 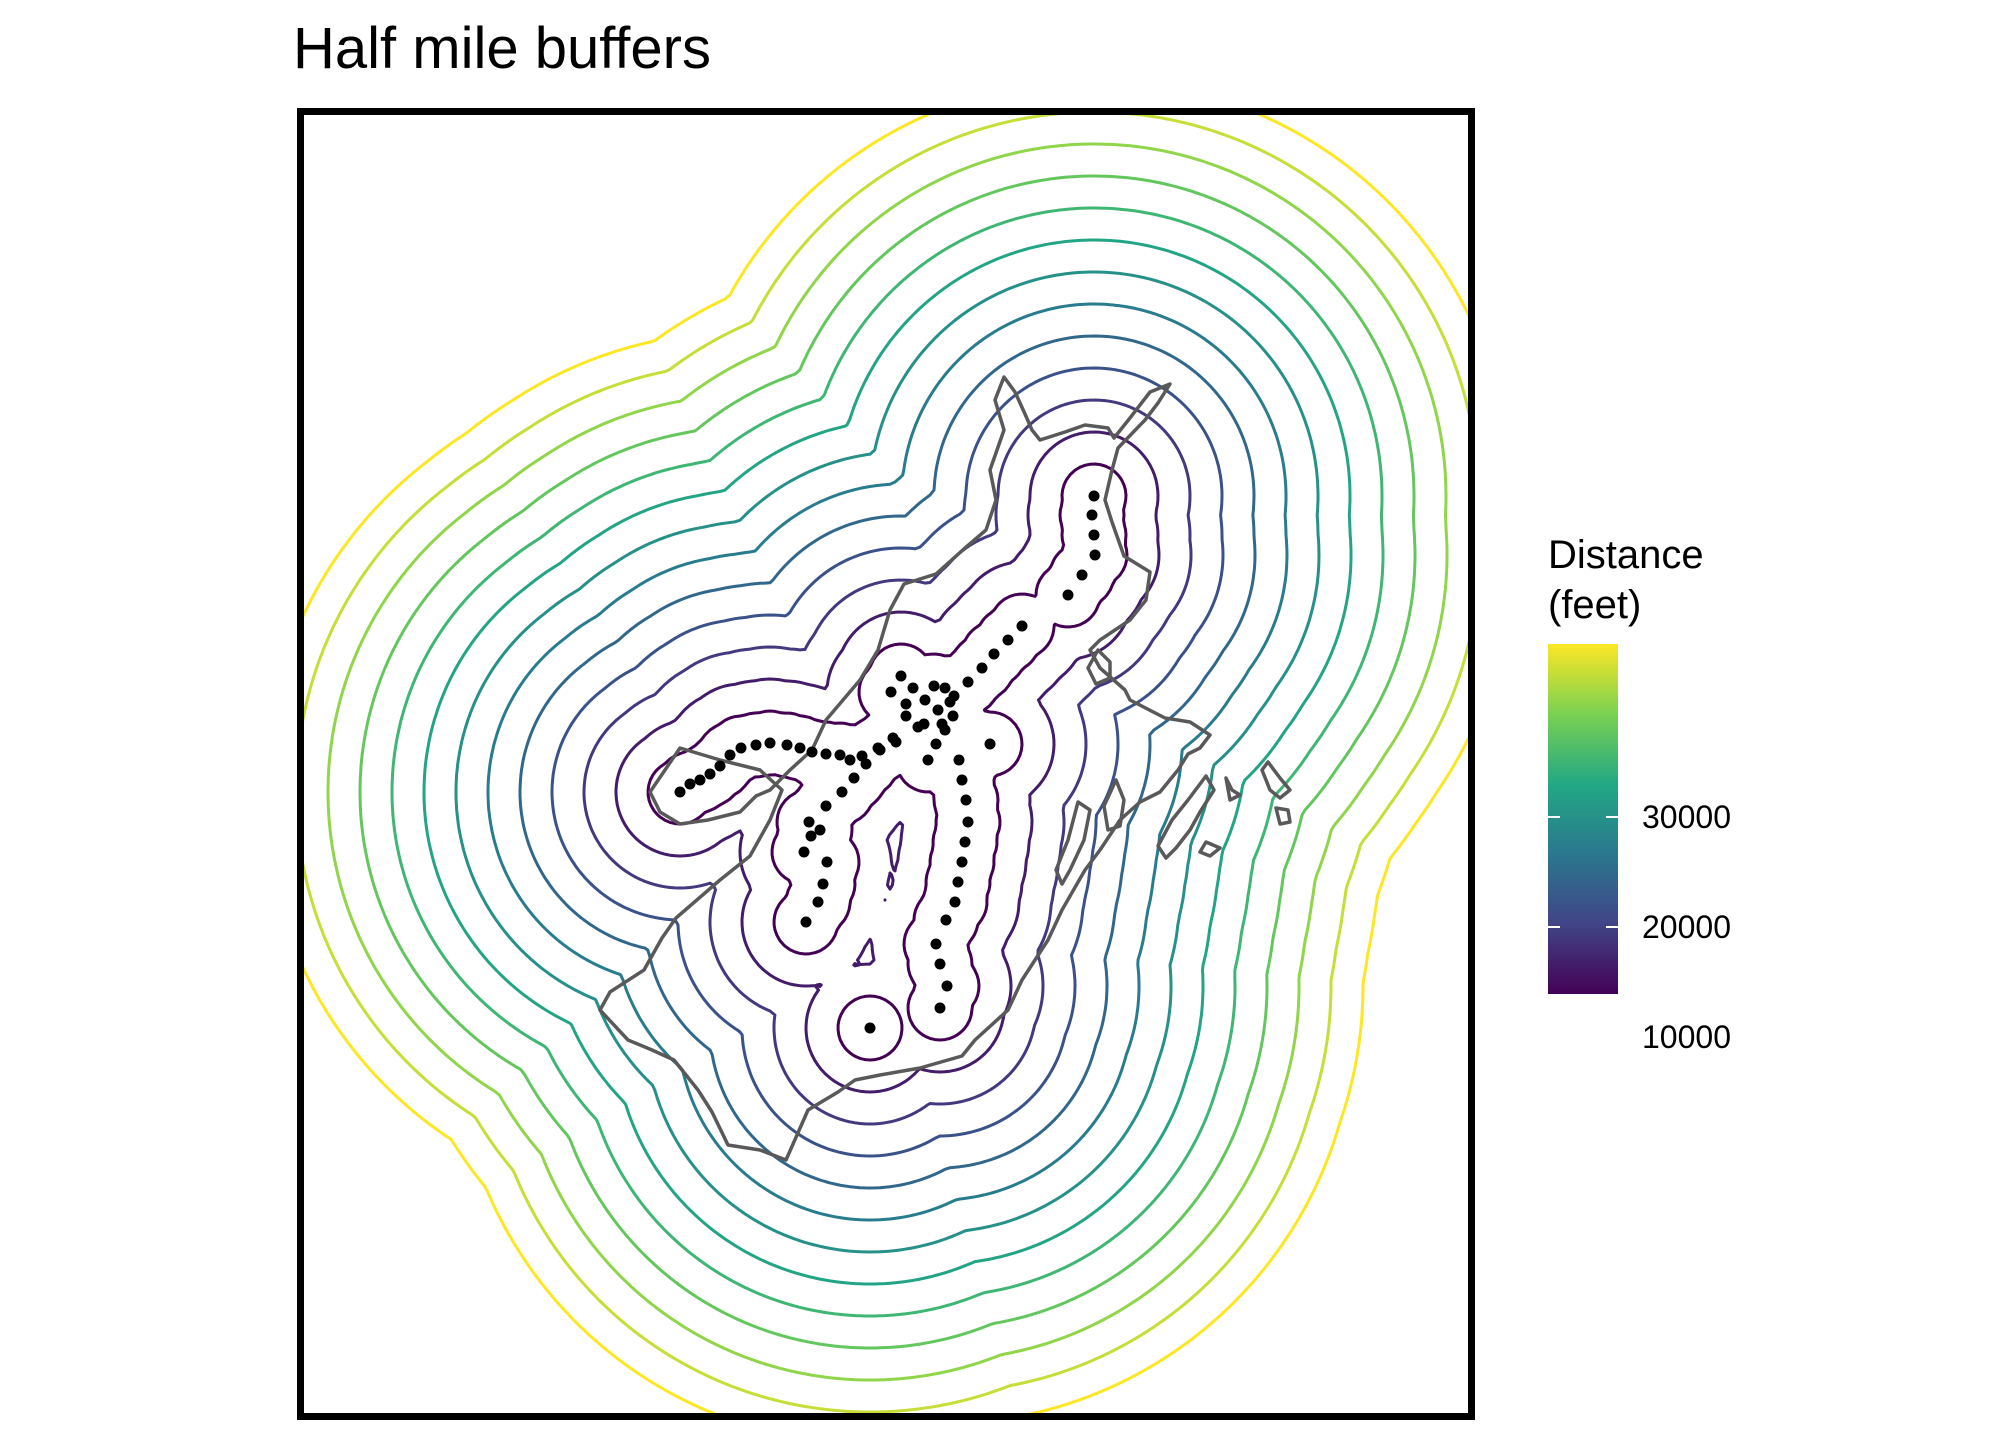 I want to click on colorbar-tick-30000-right, so click(x=1612, y=817).